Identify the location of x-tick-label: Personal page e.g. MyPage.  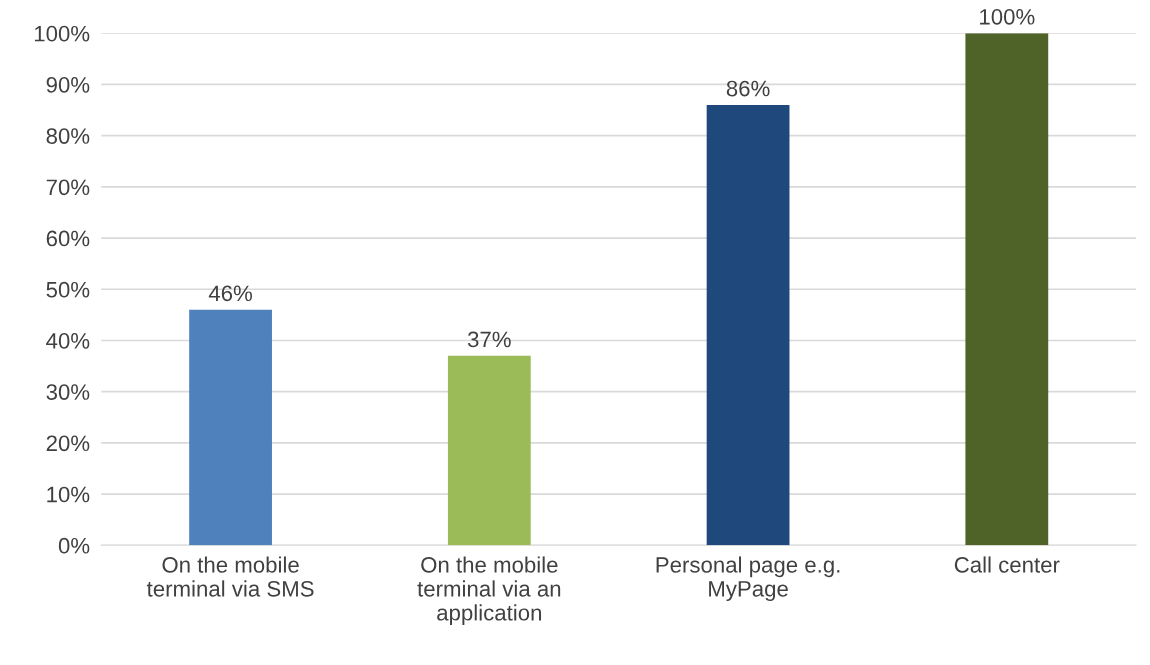
(748, 579).